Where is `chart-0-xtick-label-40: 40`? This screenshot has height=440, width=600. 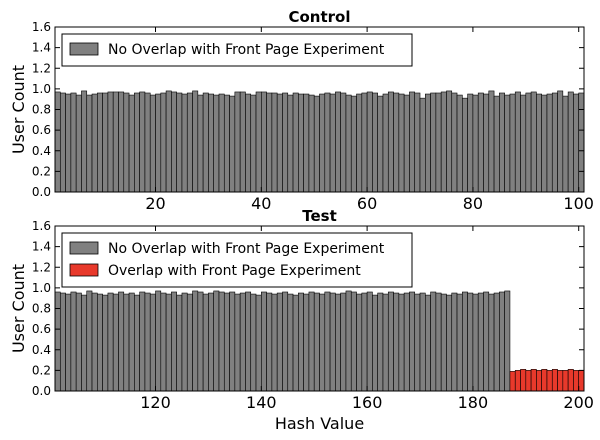
chart-0-xtick-label-40: 40 is located at coordinates (261, 203).